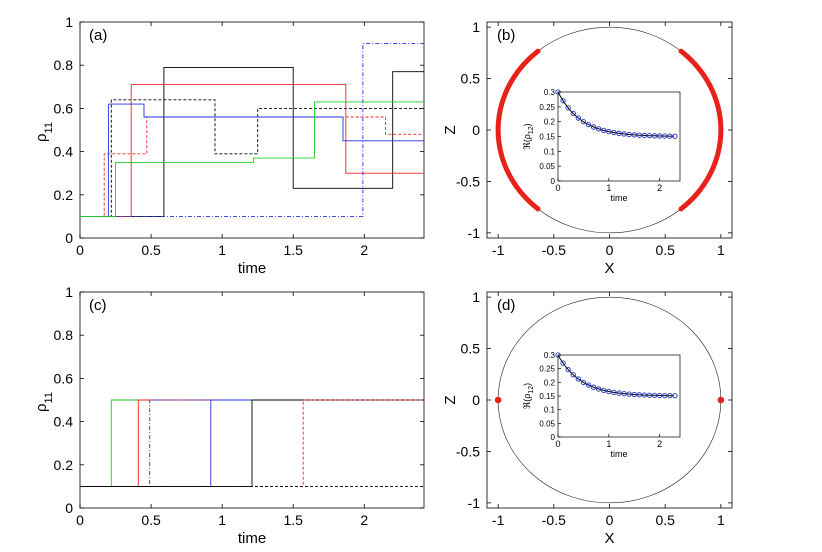  What do you see at coordinates (98, 305) in the screenshot?
I see `panel-label: (c)` at bounding box center [98, 305].